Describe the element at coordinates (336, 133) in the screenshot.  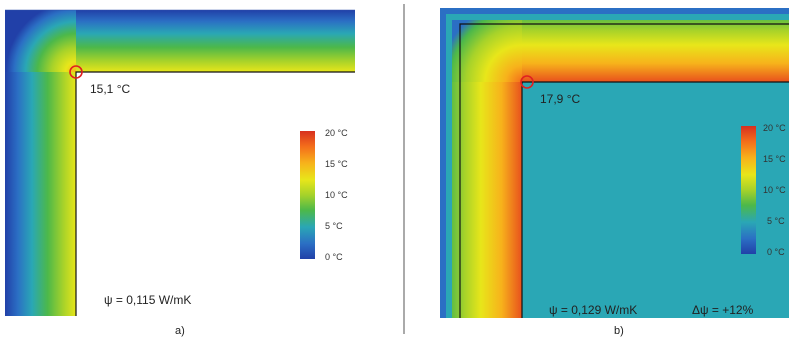
I see `panel-a-colorbar-tick: 20 °C` at that location.